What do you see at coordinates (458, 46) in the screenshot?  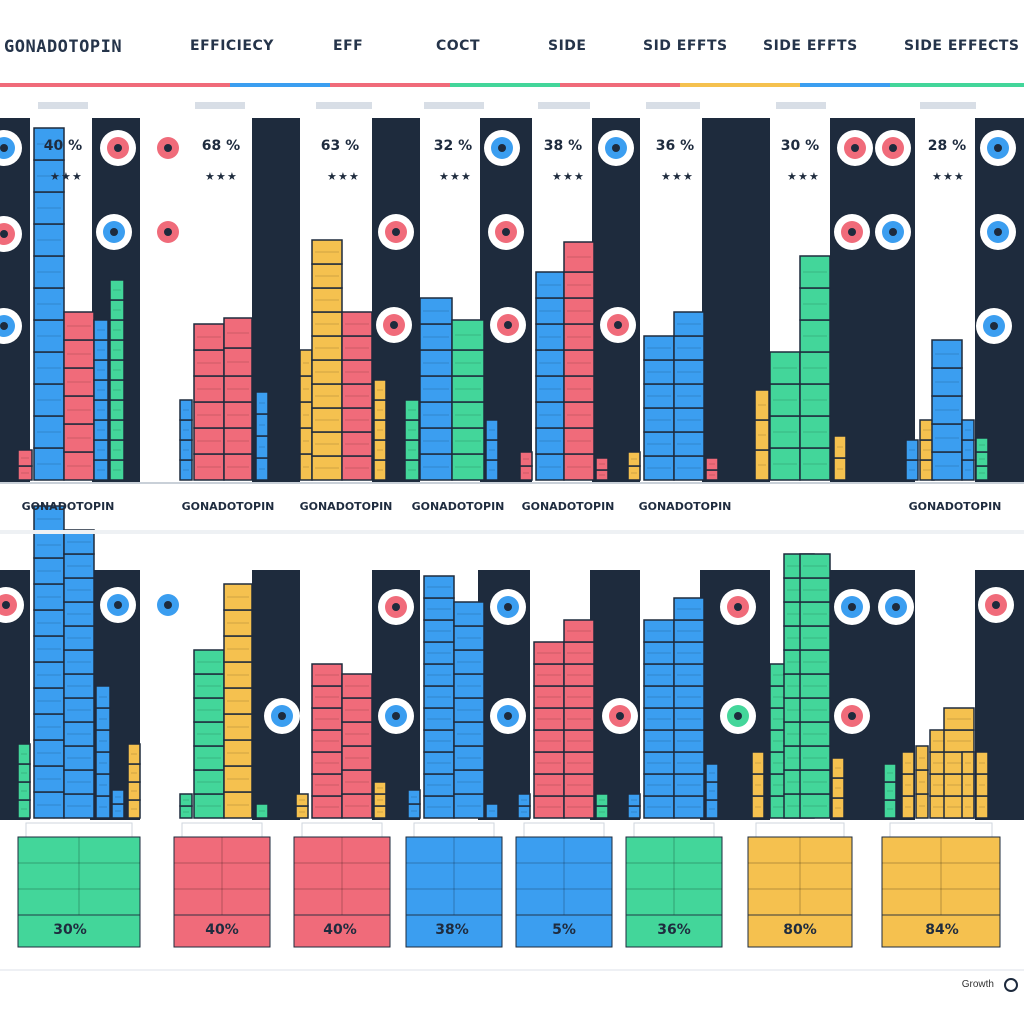 I see `column-header-cost: COCT` at bounding box center [458, 46].